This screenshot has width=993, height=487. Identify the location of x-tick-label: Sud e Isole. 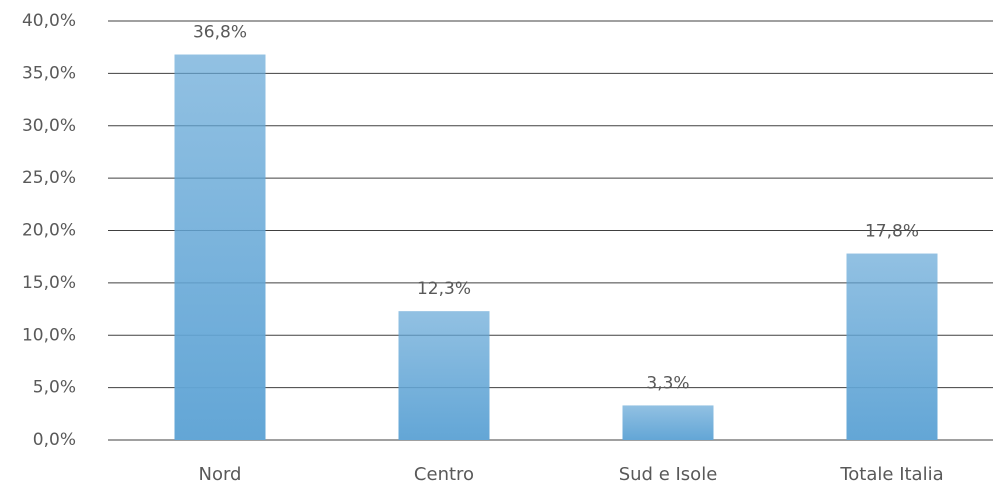
(668, 474).